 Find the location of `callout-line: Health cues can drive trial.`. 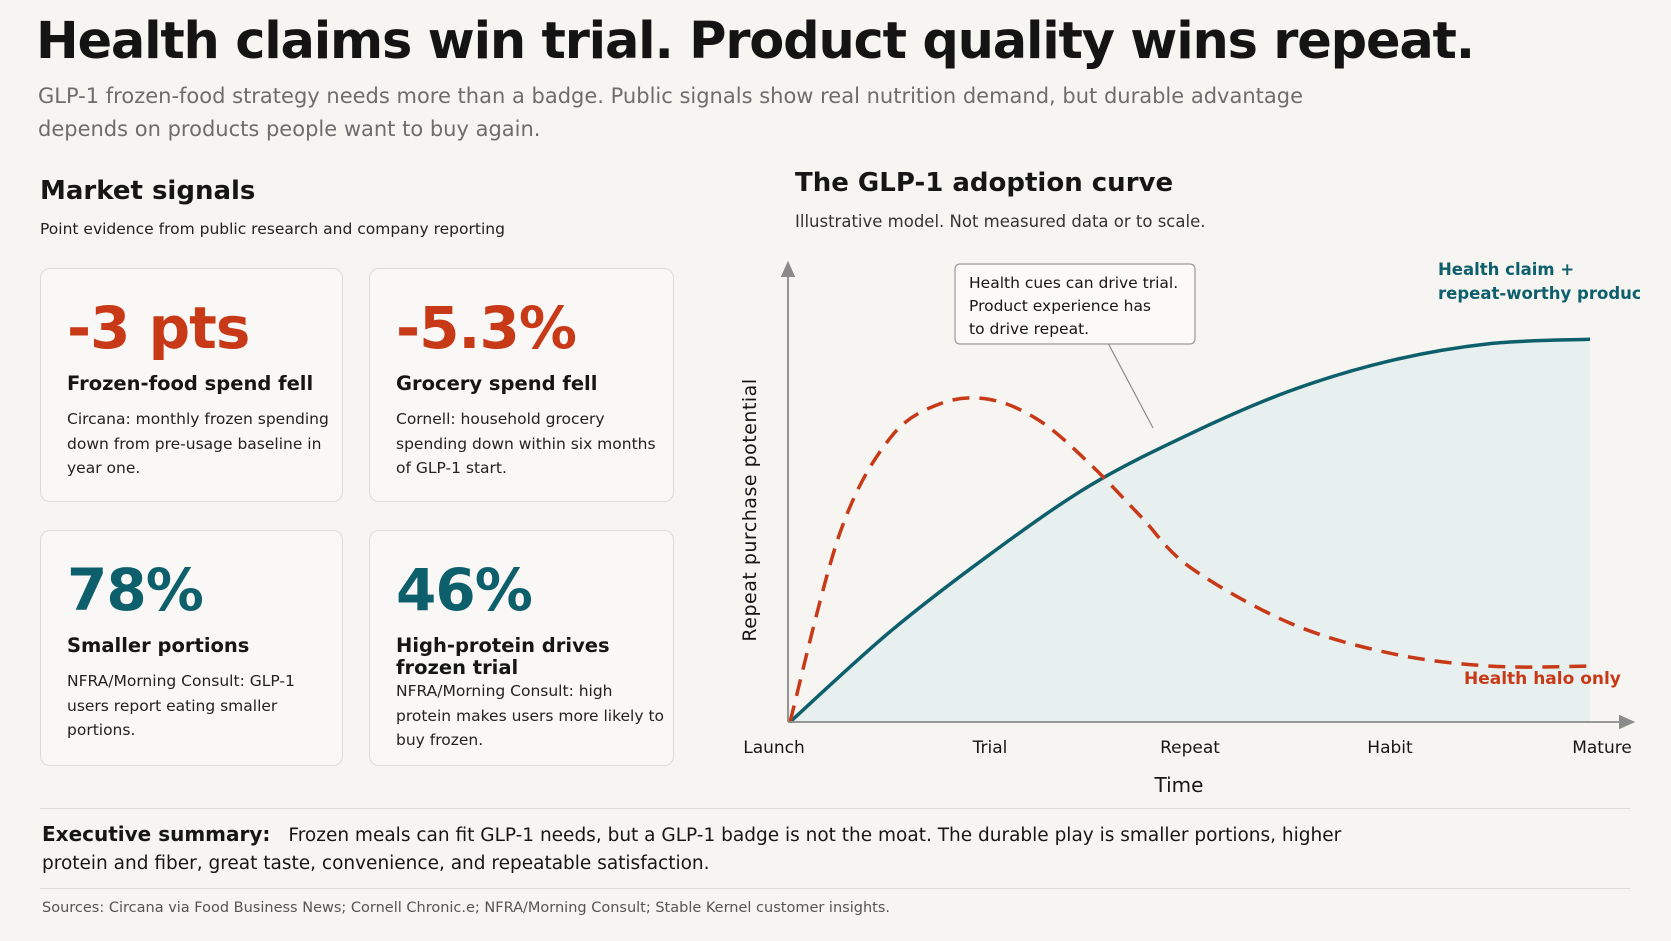

callout-line: Health cues can drive trial. is located at coordinates (1073, 283).